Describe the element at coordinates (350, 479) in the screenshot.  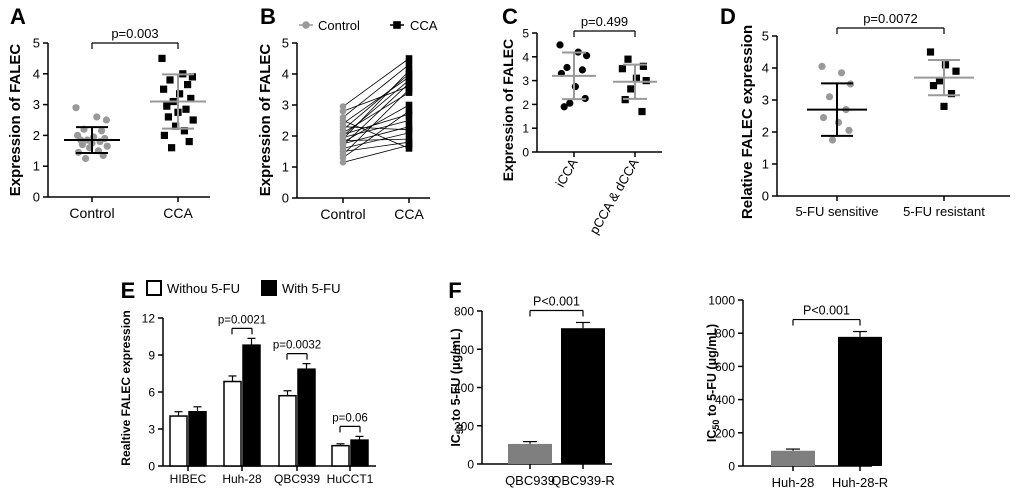
I see `x-tick-label: HuCCT1` at that location.